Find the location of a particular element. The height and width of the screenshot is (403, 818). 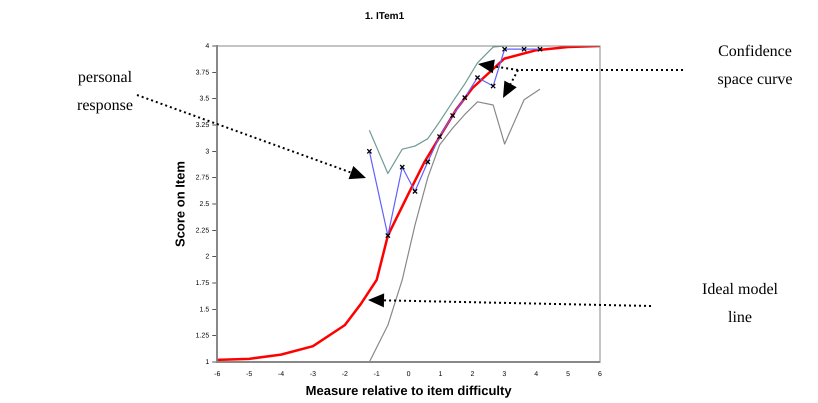

chart-title: 1. ITem1 is located at coordinates (384, 16).